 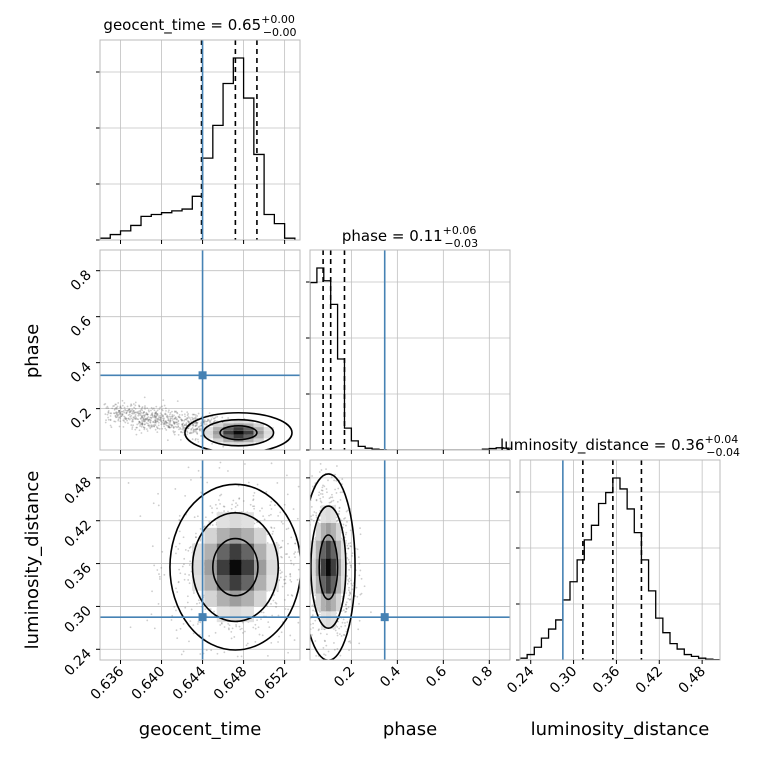 I want to click on hist-group-geocent_time, so click(x=198, y=140).